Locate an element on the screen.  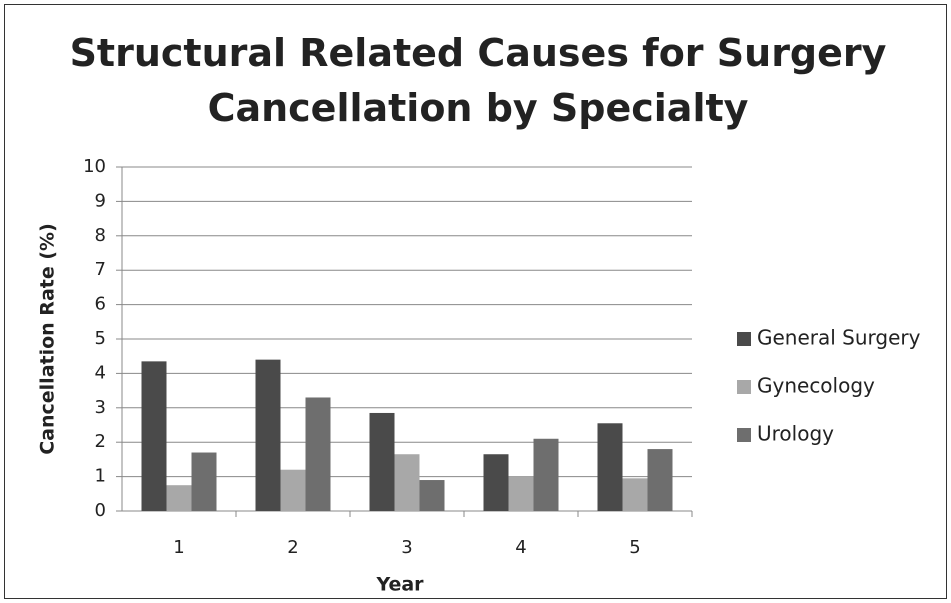
y-tick-label: 1 is located at coordinates (100, 476).